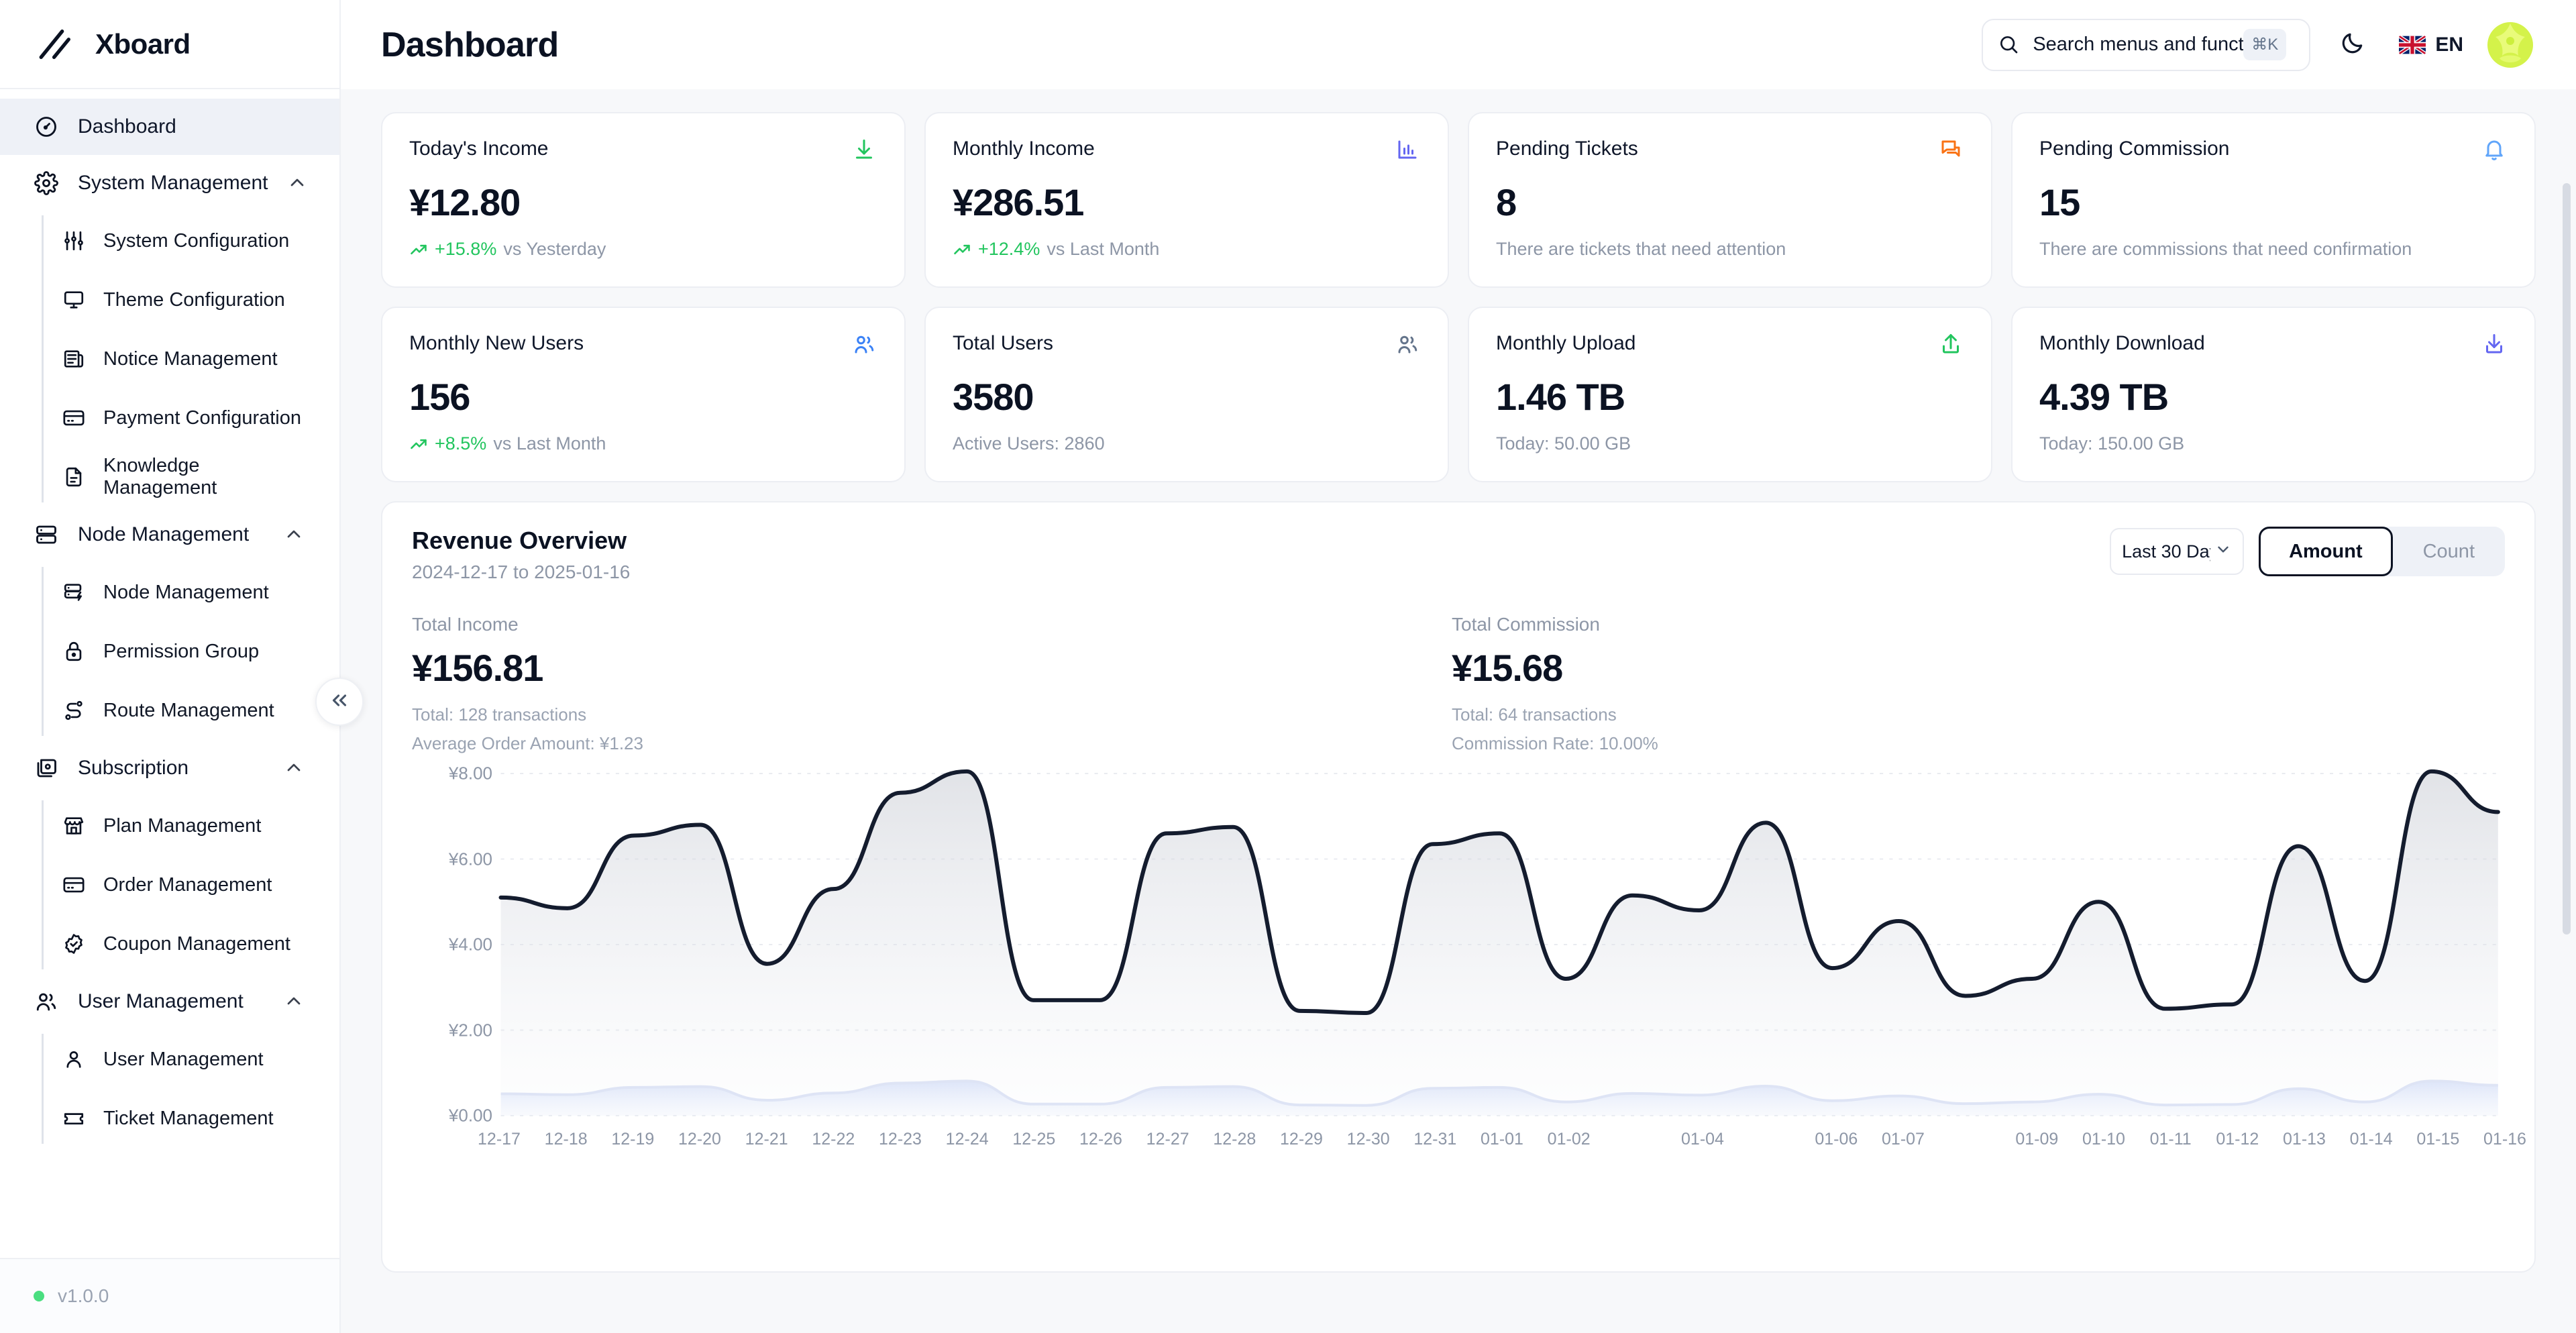  What do you see at coordinates (499, 1139) in the screenshot?
I see `chart-x-tick: 12-17` at bounding box center [499, 1139].